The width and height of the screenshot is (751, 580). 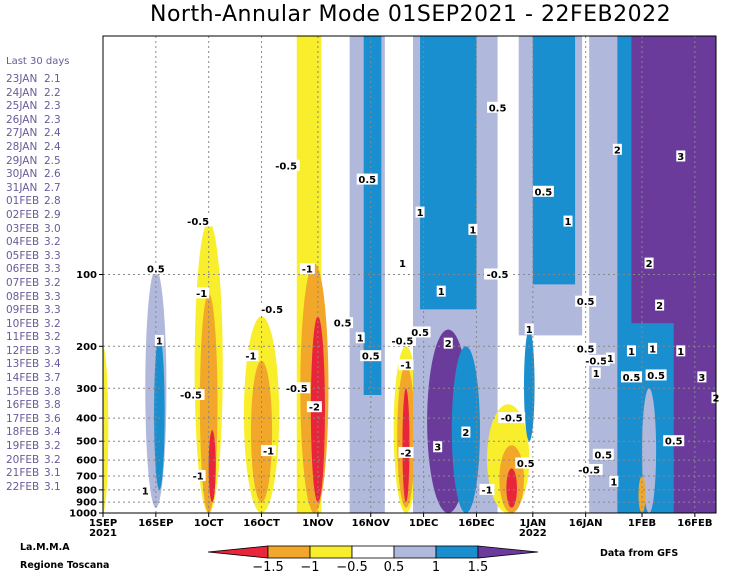 What do you see at coordinates (617, 150) in the screenshot?
I see `contour-label: 2` at bounding box center [617, 150].